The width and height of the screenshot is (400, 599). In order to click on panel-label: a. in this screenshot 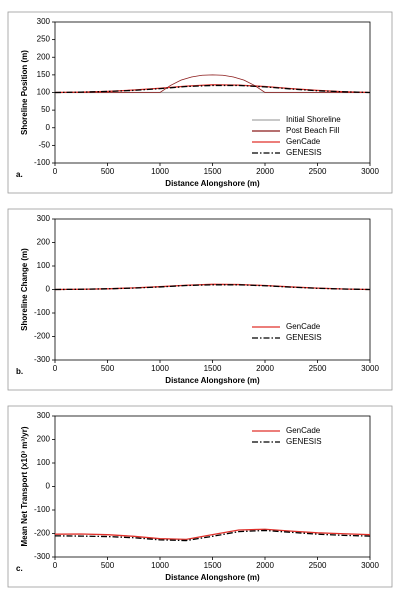, I will do `click(19, 174)`.